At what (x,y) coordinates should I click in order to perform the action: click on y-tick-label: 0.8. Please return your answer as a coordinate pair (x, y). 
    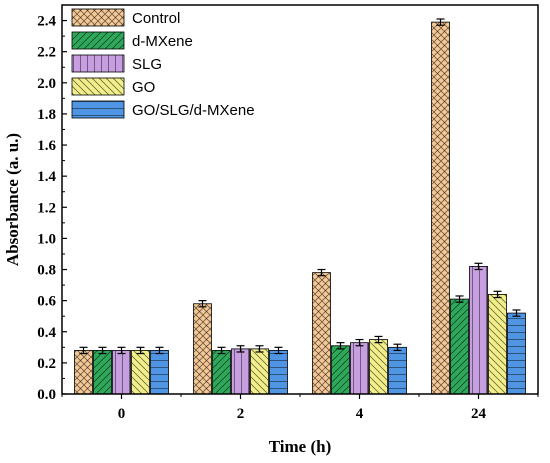
    Looking at the image, I should click on (46, 271).